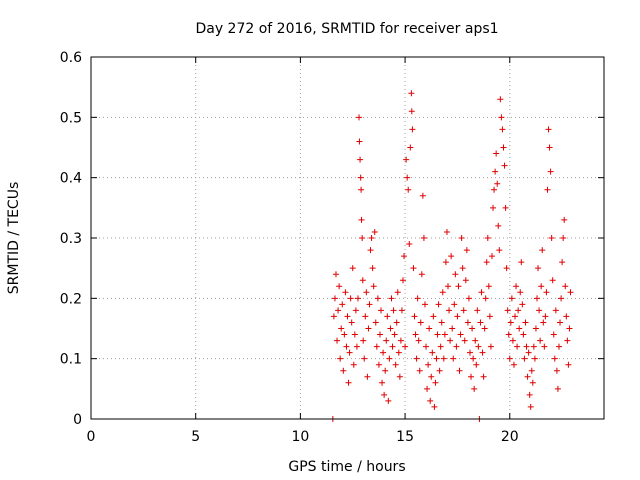  Describe the element at coordinates (510, 437) in the screenshot. I see `x-tick-label: 20` at that location.